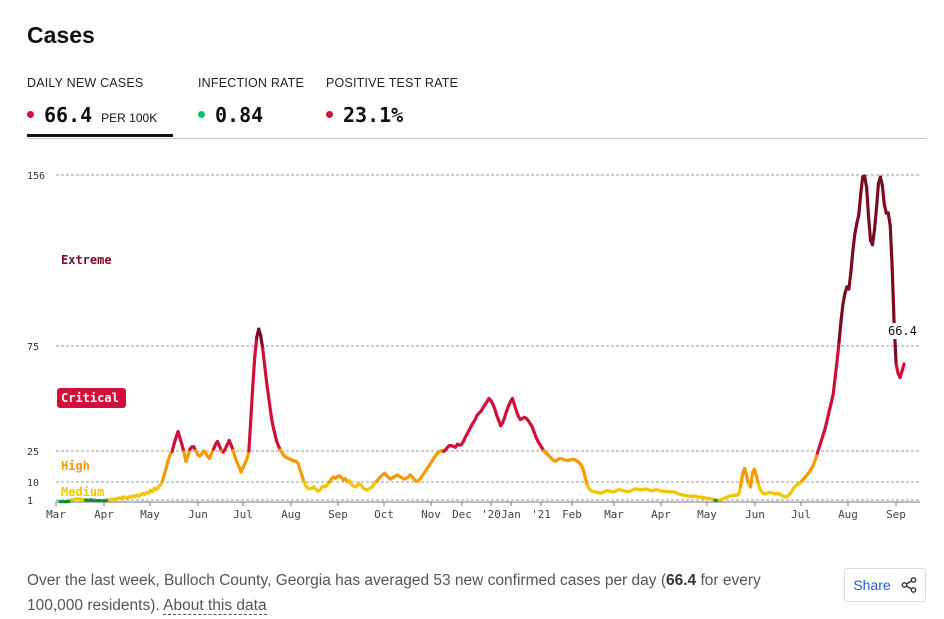 Image resolution: width=944 pixels, height=619 pixels. I want to click on x-tick-label: Jan, so click(511, 514).